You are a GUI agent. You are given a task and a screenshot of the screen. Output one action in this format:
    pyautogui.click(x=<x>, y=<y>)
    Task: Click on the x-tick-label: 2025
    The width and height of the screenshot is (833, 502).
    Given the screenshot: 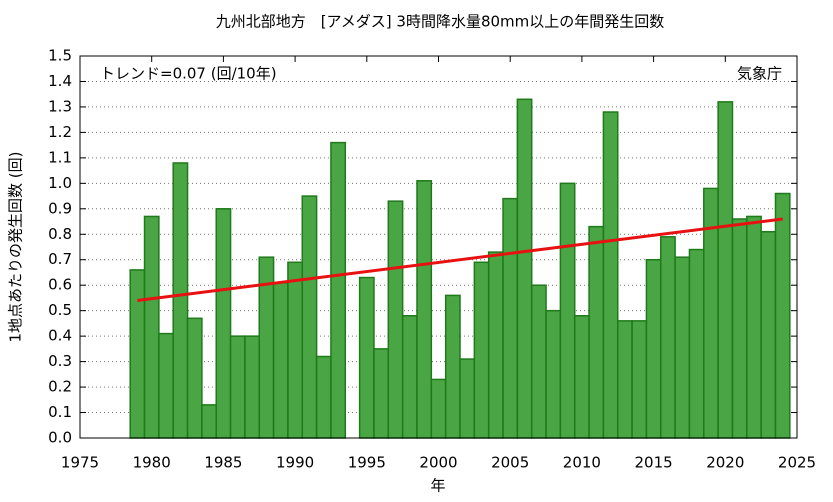 What is the action you would take?
    pyautogui.click(x=797, y=463)
    